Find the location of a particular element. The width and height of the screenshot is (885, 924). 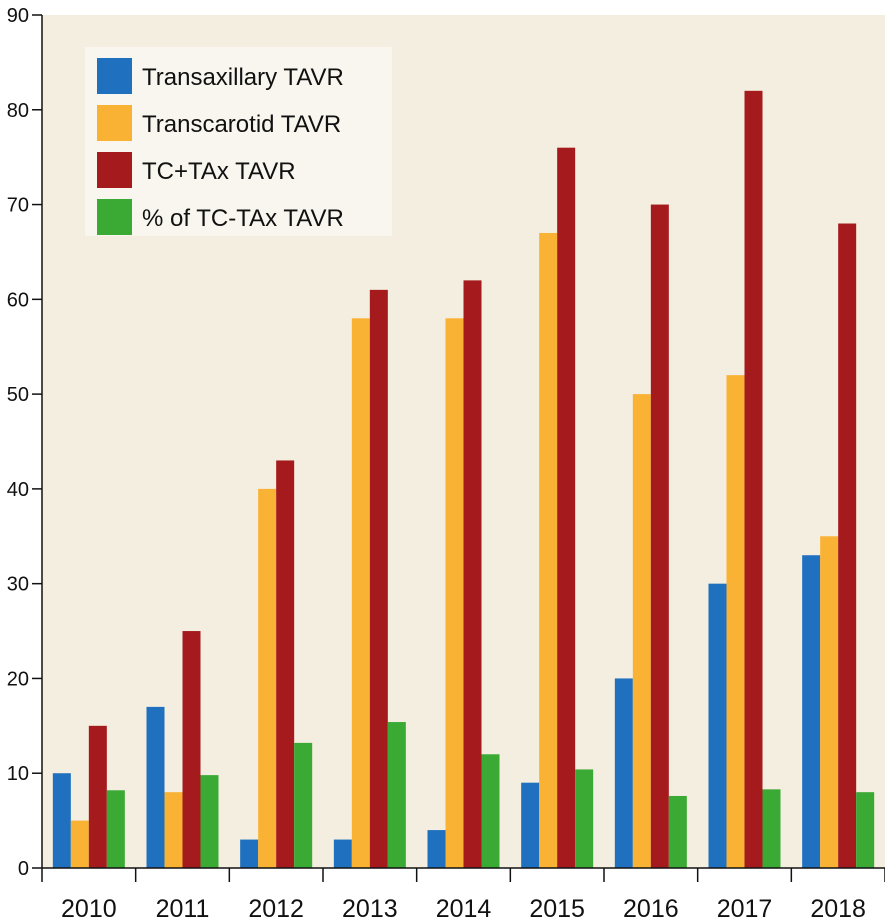

y-tick-label: 0 is located at coordinates (23, 869).